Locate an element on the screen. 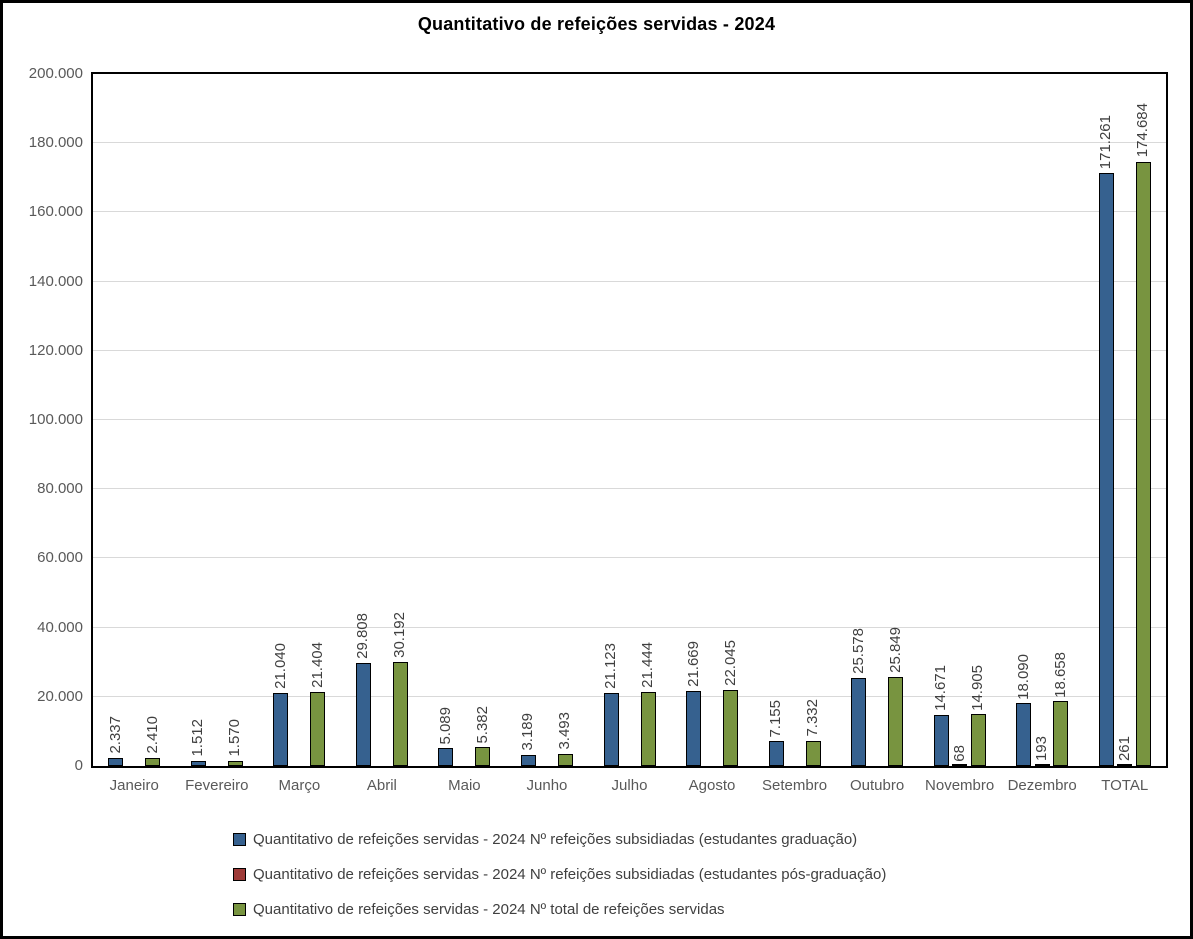 The height and width of the screenshot is (939, 1193). y-tick-label: 140.000 is located at coordinates (55, 281).